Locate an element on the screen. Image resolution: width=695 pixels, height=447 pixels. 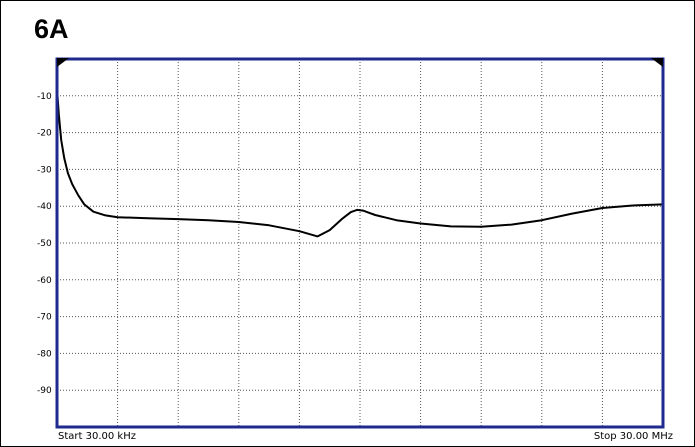
y-tick-label: -90 is located at coordinates (44, 391).